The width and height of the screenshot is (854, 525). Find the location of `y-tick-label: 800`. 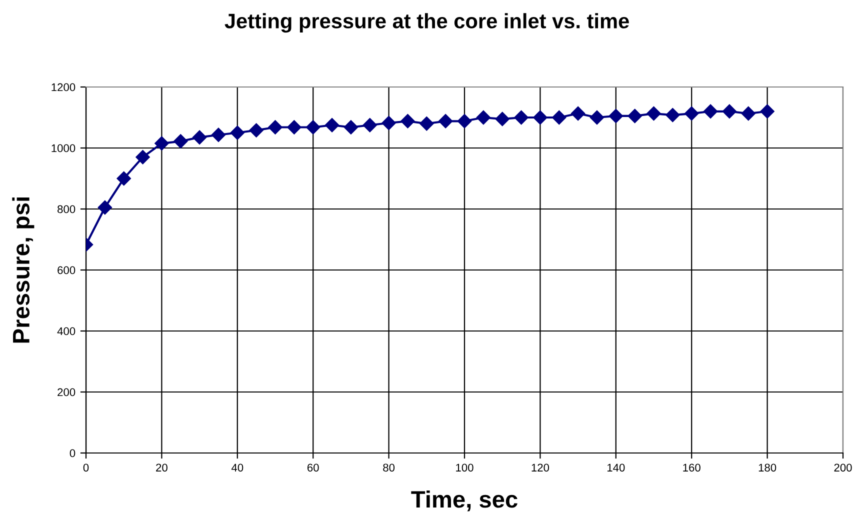

y-tick-label: 800 is located at coordinates (67, 209).